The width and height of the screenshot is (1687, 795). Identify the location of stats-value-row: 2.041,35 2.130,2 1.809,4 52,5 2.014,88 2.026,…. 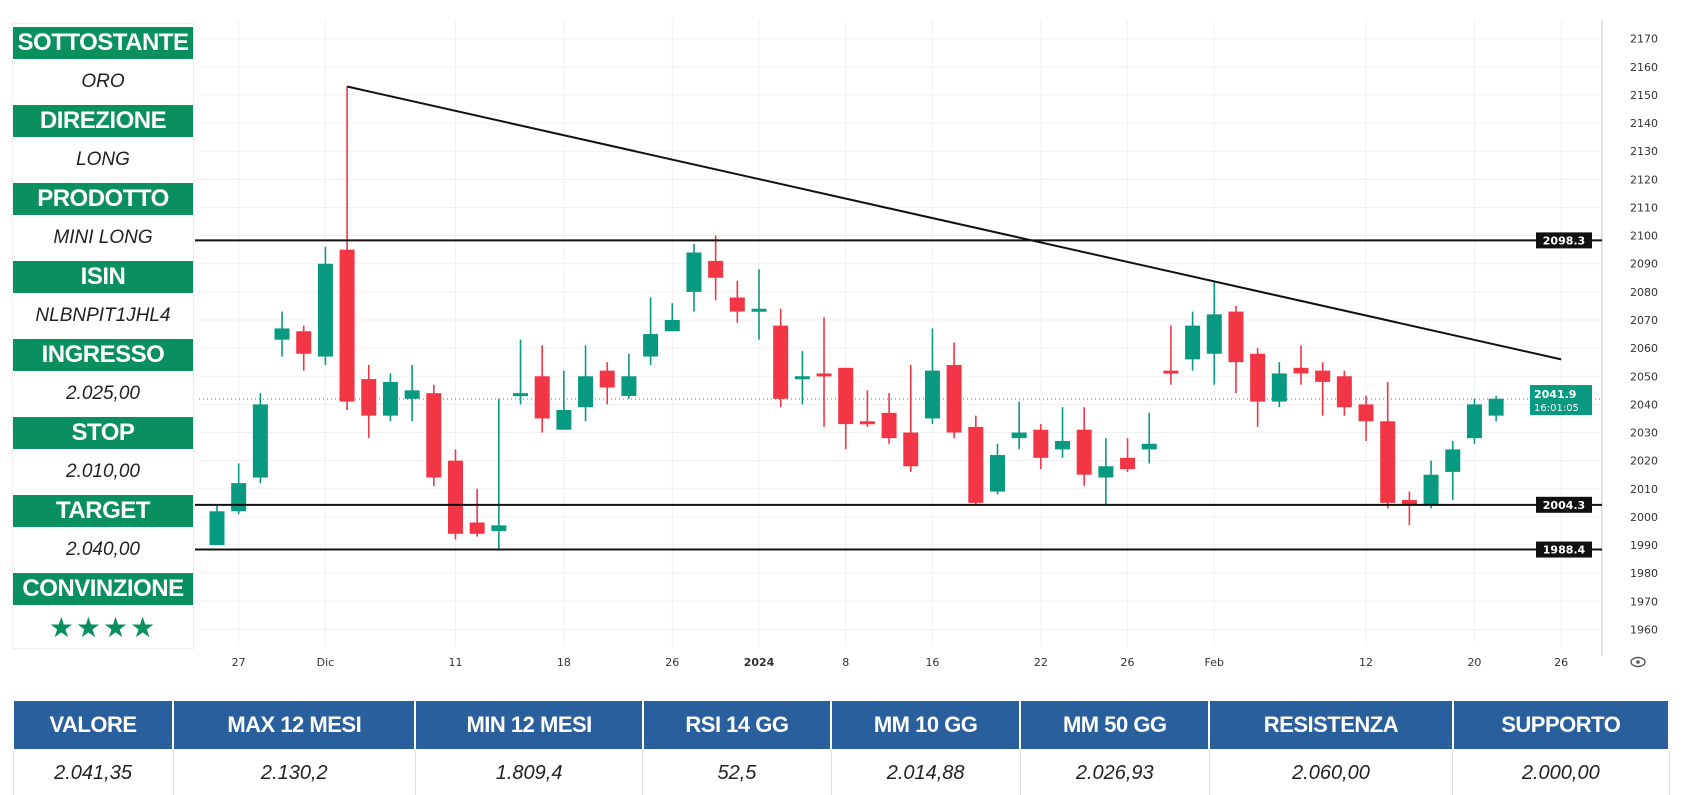
(841, 772).